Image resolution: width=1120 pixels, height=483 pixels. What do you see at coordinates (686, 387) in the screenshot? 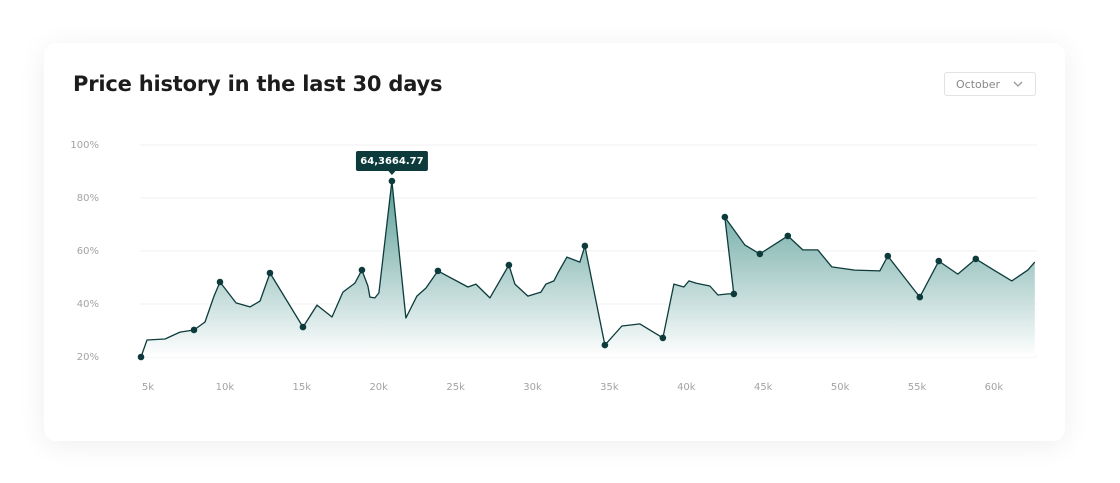
I see `x-tick-label: 40k` at bounding box center [686, 387].